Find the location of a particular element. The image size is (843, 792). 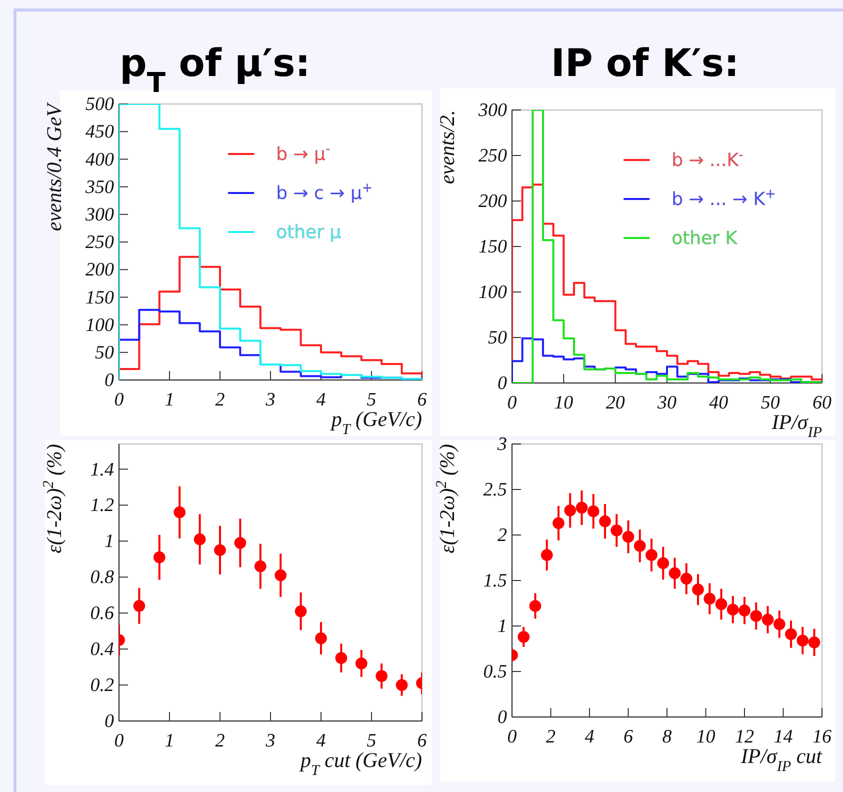

x-tick-label: 30 is located at coordinates (666, 403).